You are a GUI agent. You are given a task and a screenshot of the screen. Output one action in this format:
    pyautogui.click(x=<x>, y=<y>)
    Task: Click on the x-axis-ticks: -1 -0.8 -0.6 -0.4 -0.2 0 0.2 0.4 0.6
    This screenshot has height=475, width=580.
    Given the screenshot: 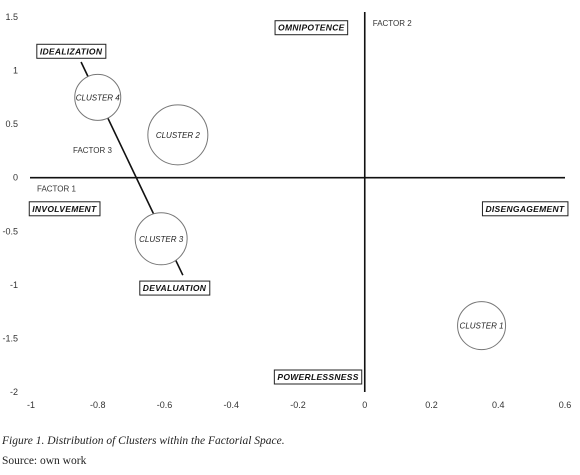 What is the action you would take?
    pyautogui.click(x=299, y=405)
    